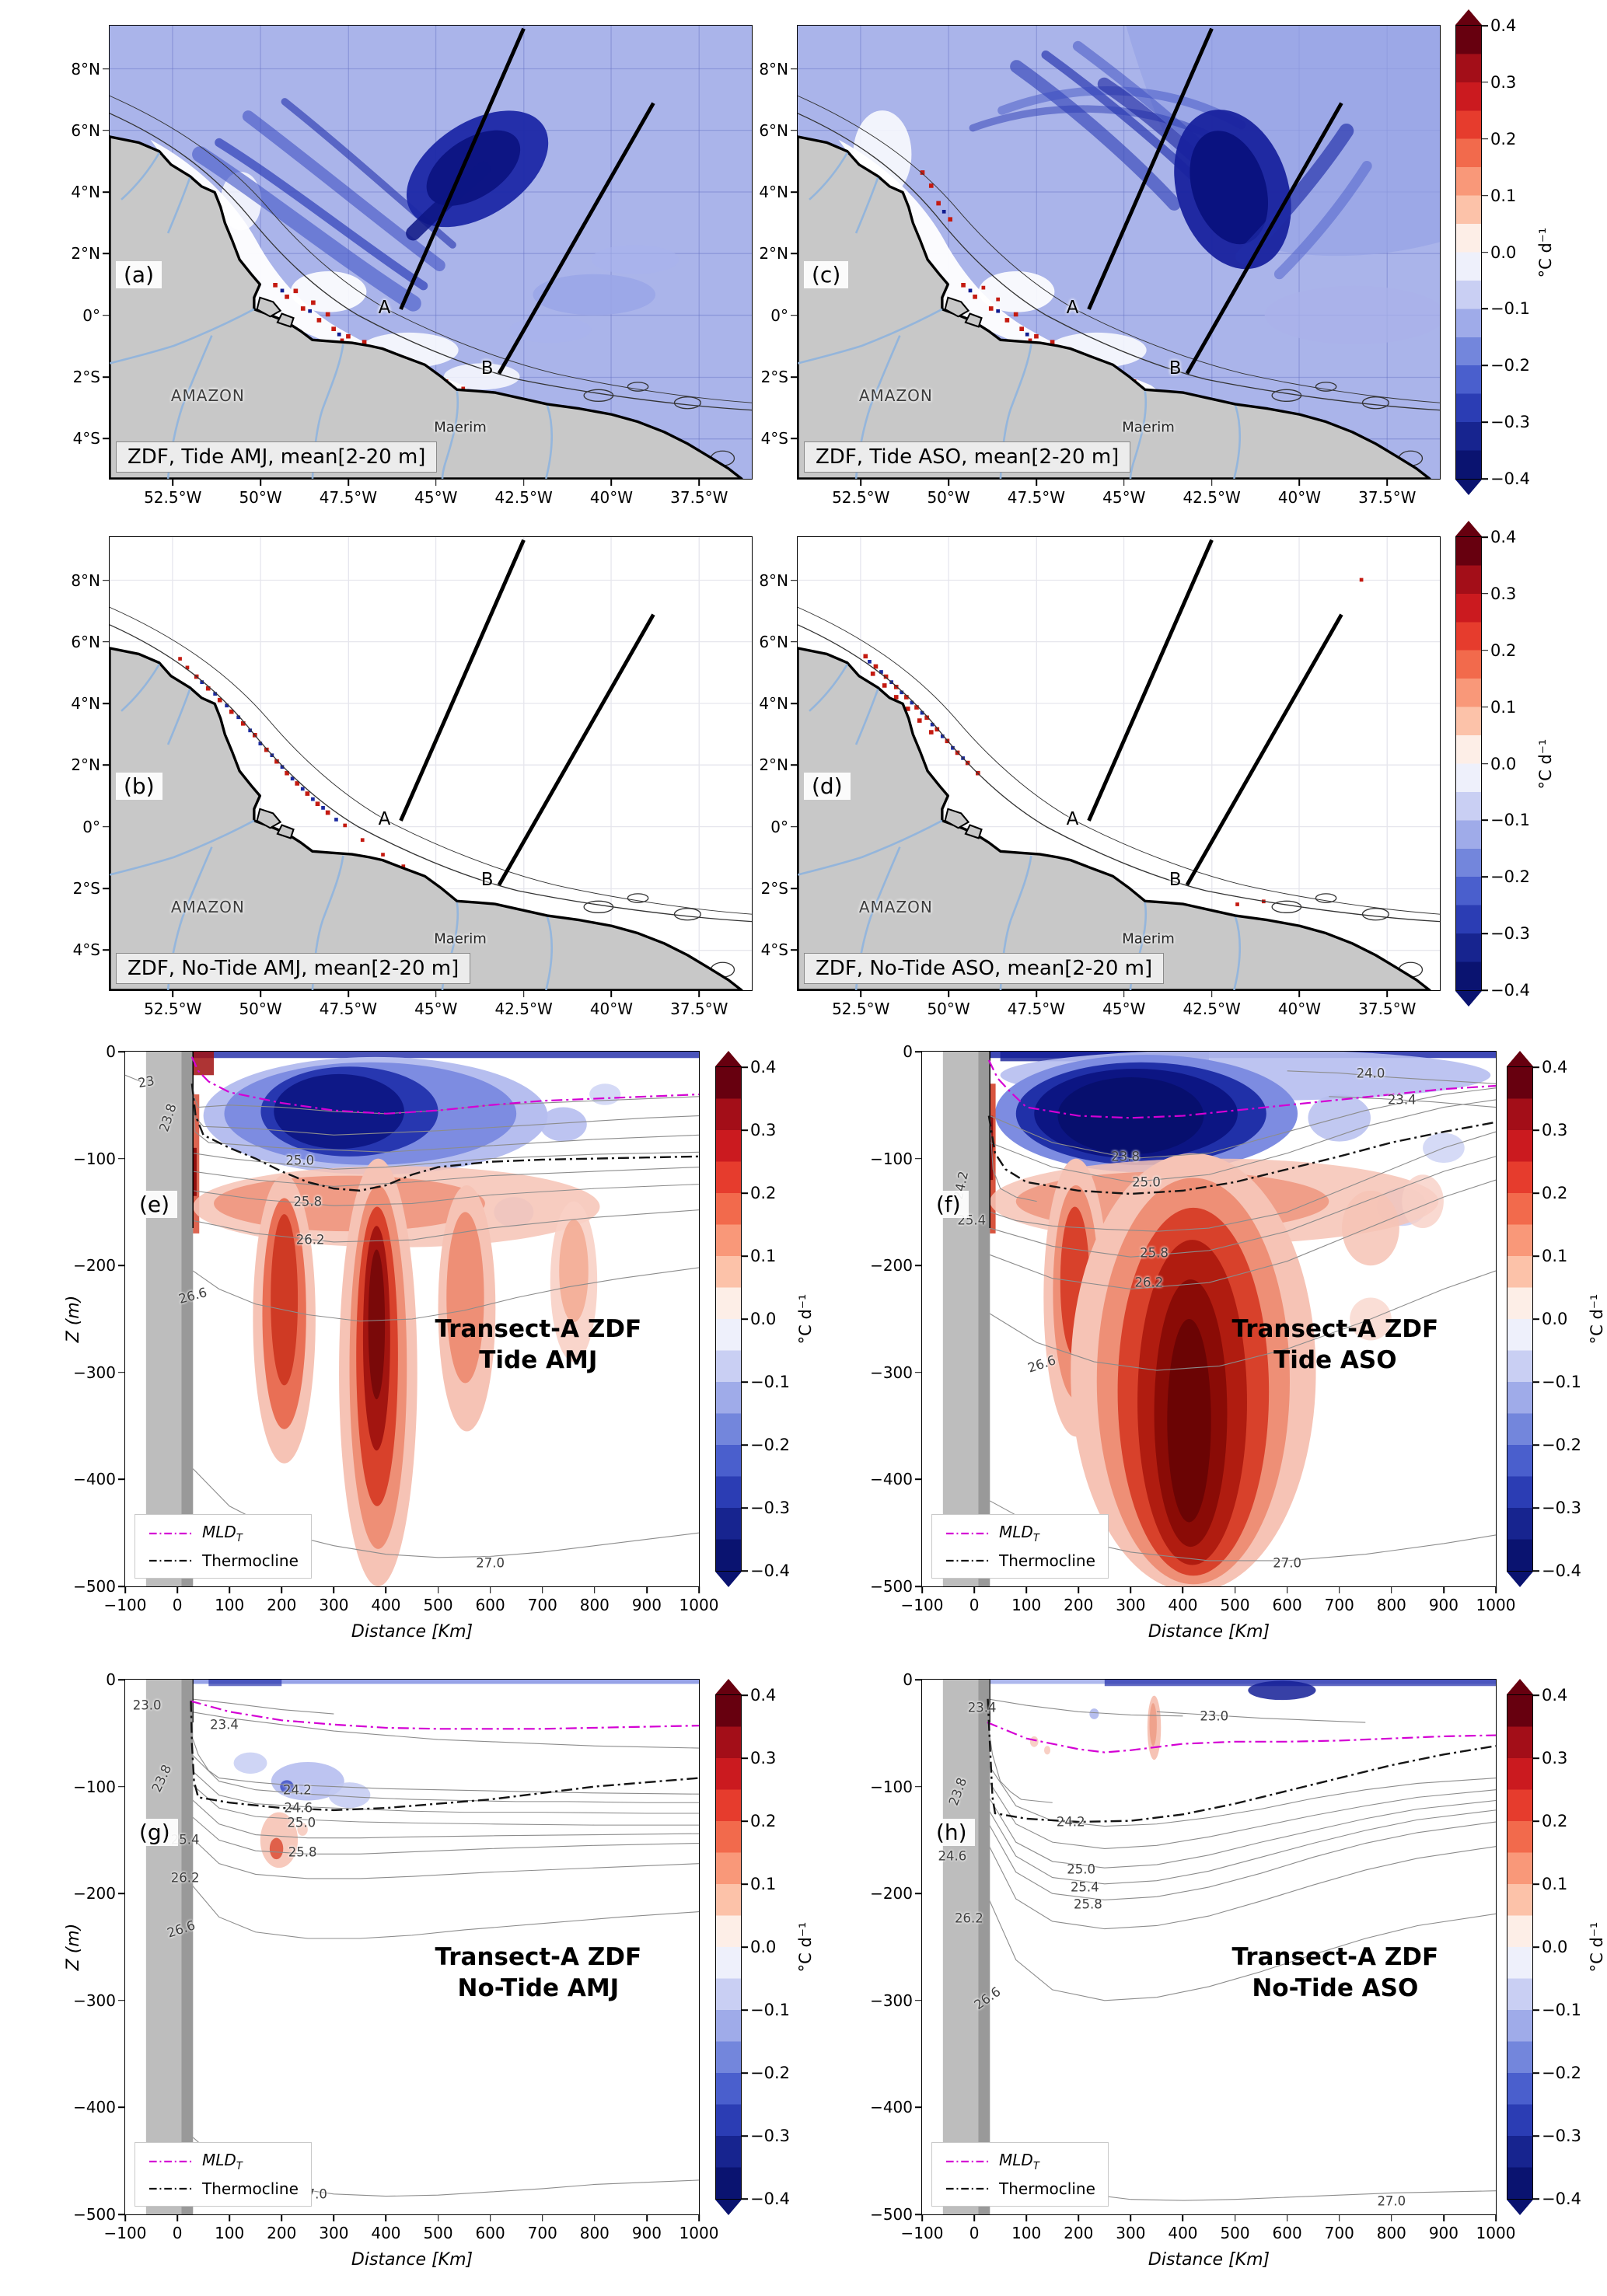 The height and width of the screenshot is (2296, 1607). Describe the element at coordinates (1119, 253) in the screenshot. I see `map-plot-c` at that location.